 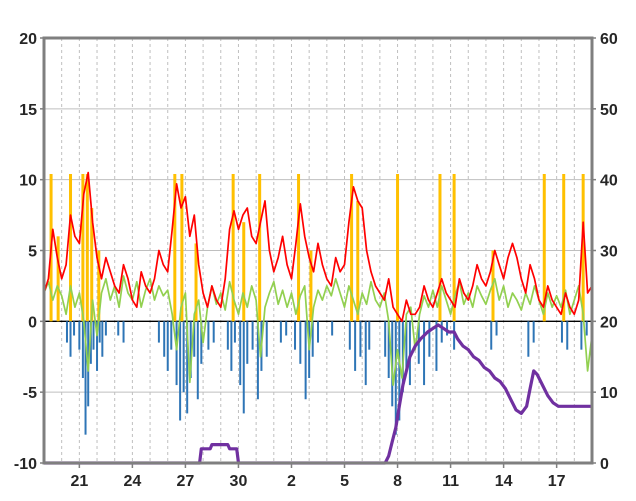 What do you see at coordinates (318, 477) in the screenshot?
I see `x-axis-ticks: 21 24 27 30 2 5 8 11 14 17` at bounding box center [318, 477].